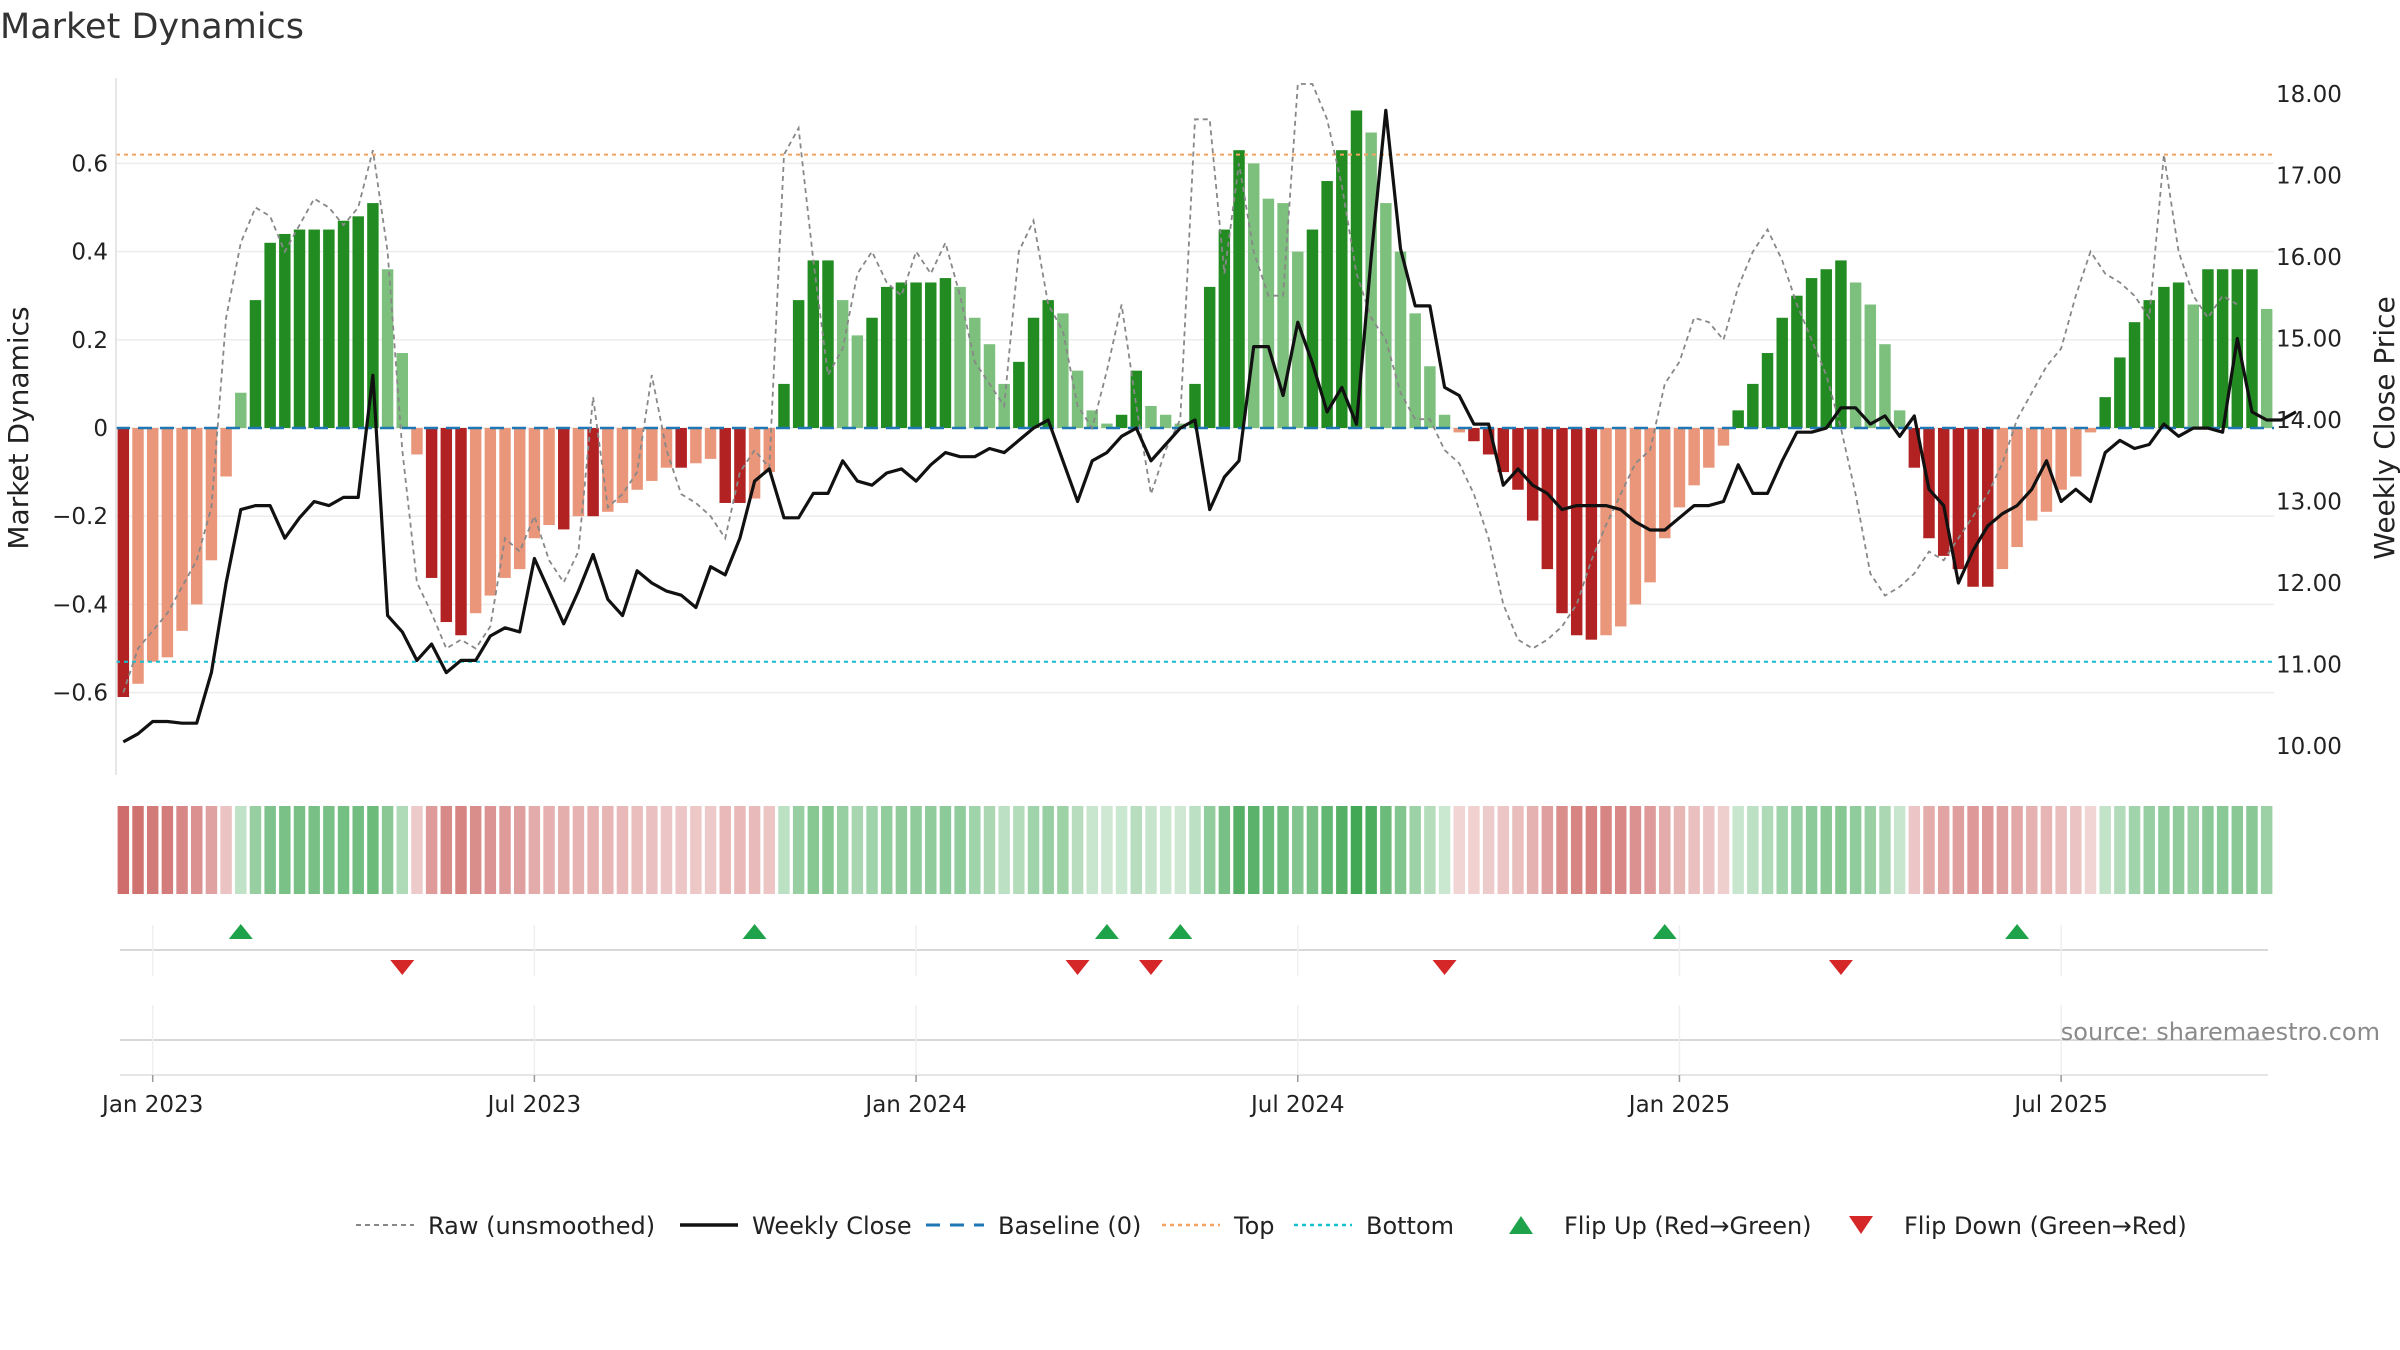  What do you see at coordinates (1444, 967) in the screenshot?
I see `flip-down-marker` at bounding box center [1444, 967].